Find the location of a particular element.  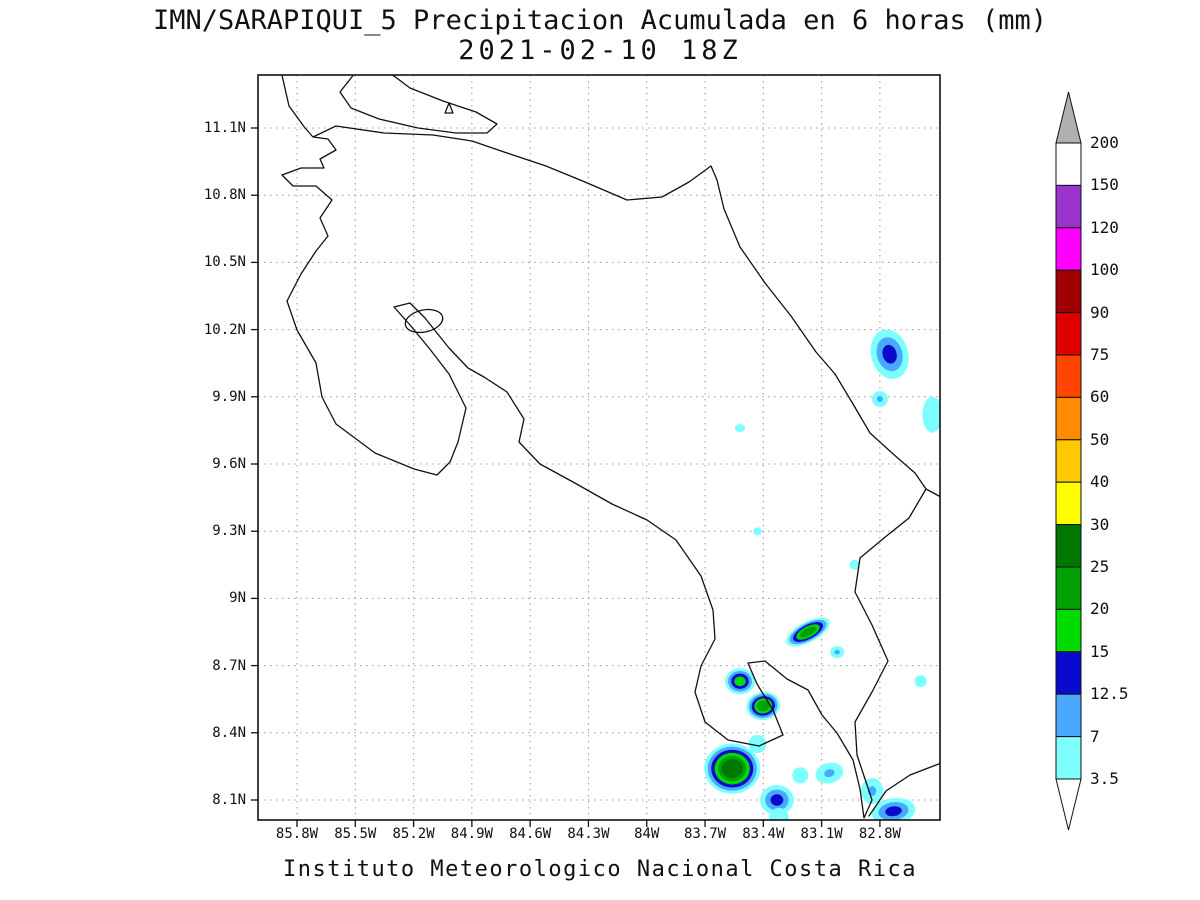

panama-caribbean-coast is located at coordinates (932, 493).